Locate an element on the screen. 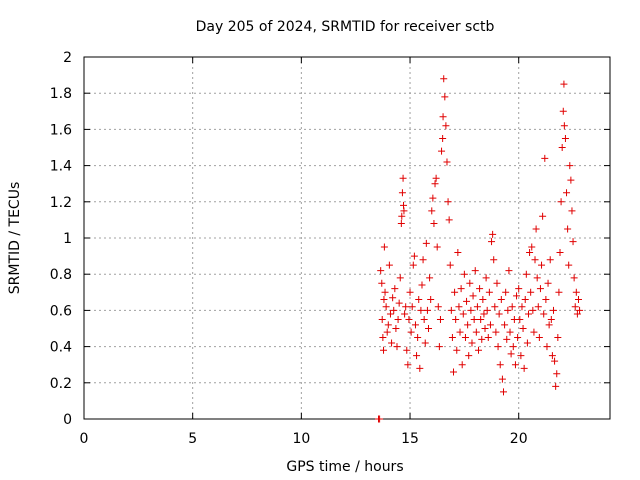  x-tick-label: 15 is located at coordinates (410, 439).